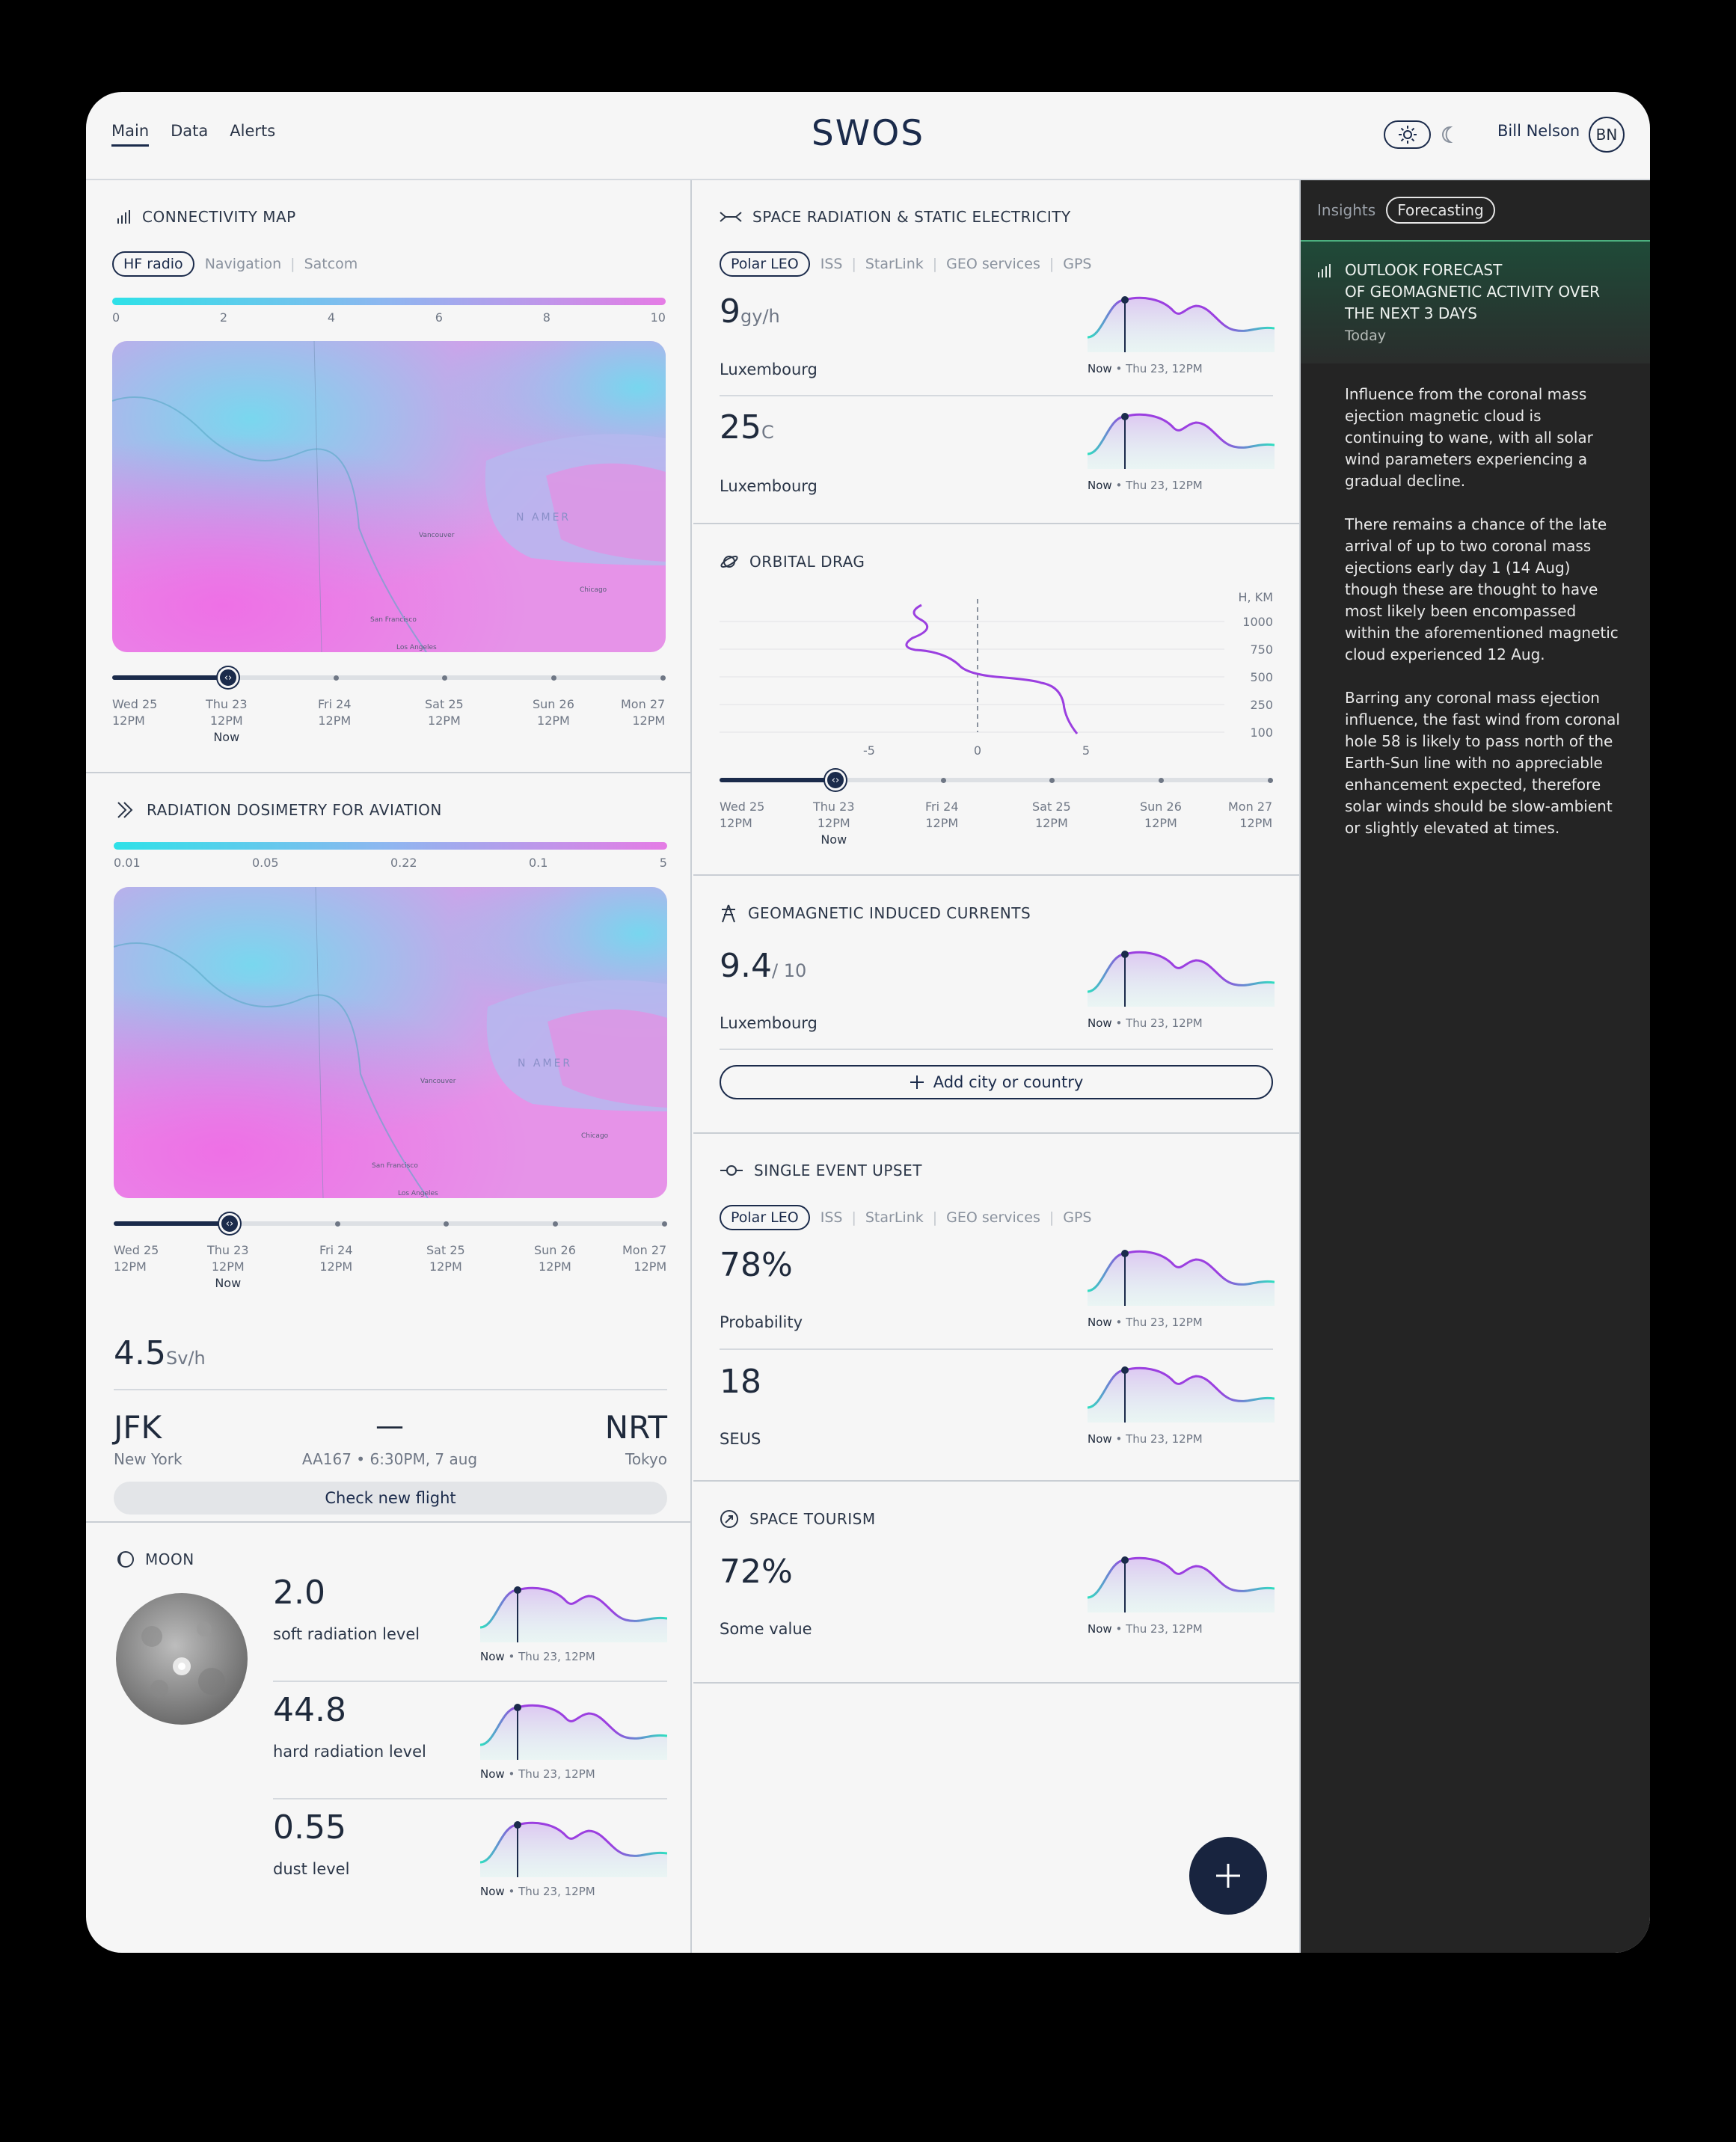  I want to click on flight-info: AA167 • 6:30PM, 7 aug, so click(389, 1459).